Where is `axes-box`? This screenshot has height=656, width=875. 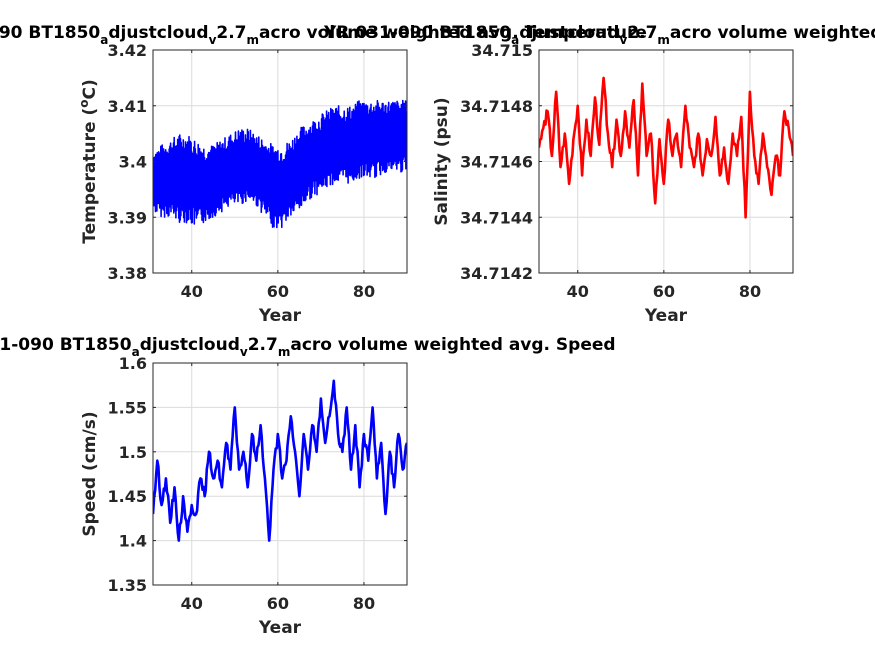 axes-box is located at coordinates (280, 474).